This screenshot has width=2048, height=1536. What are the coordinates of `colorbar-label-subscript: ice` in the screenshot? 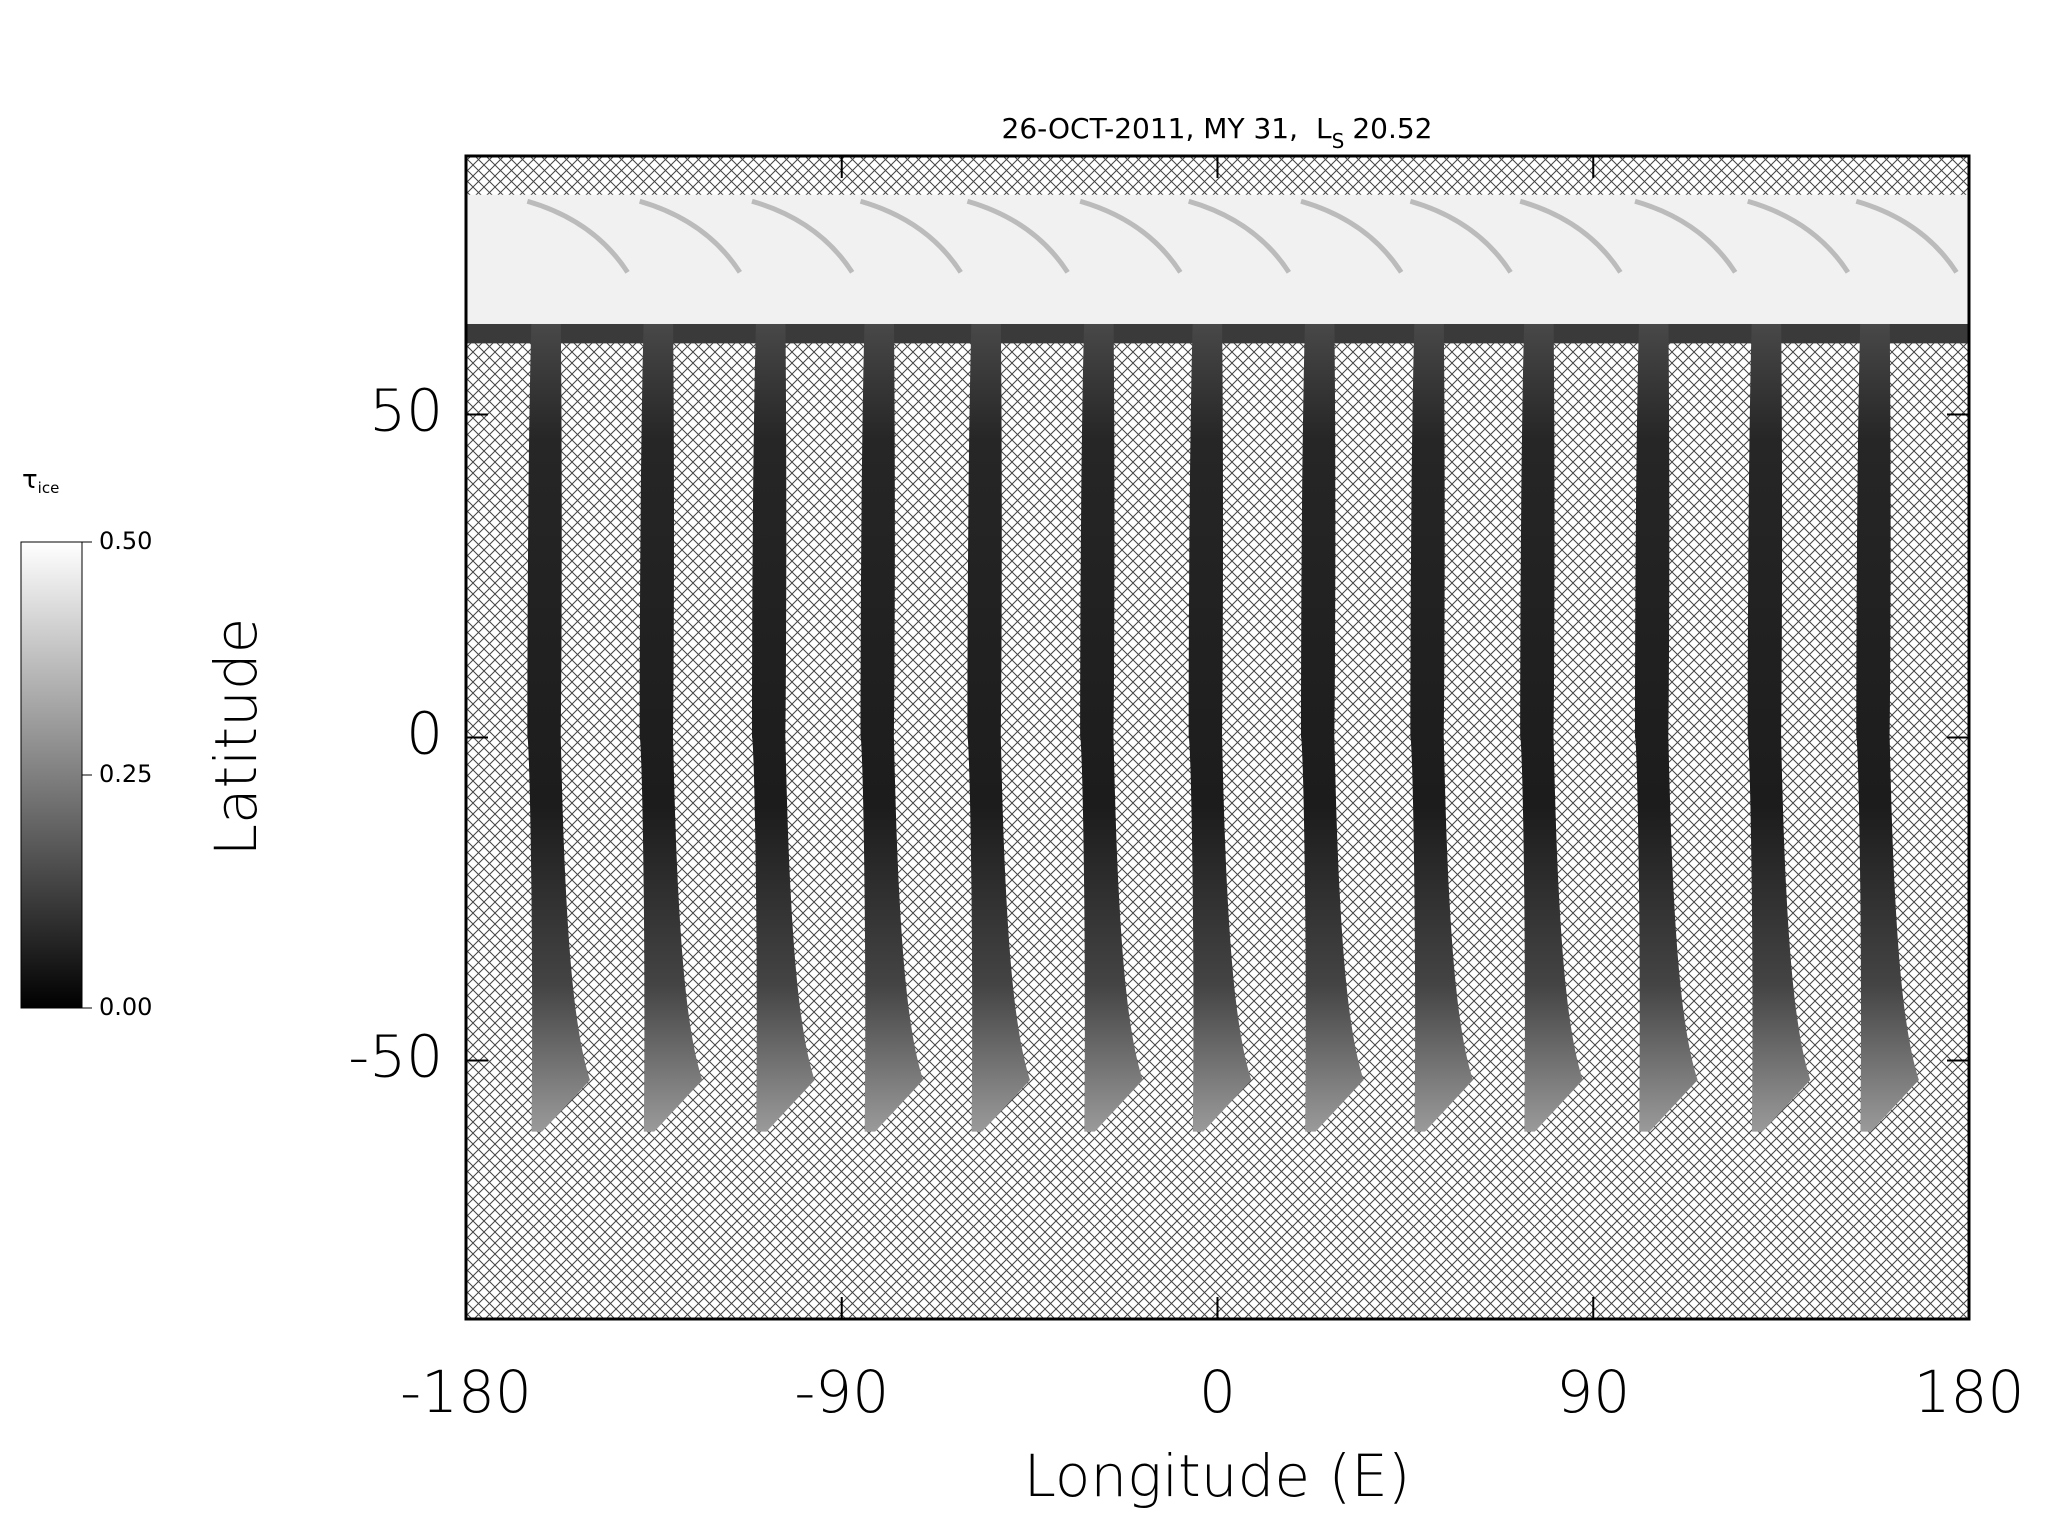 It's located at (49, 488).